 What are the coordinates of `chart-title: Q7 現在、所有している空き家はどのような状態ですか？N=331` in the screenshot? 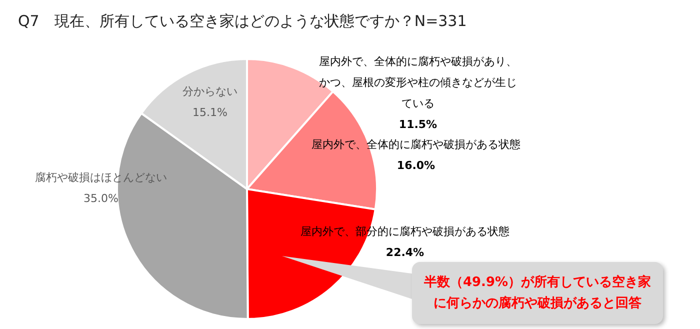 It's located at (242, 21).